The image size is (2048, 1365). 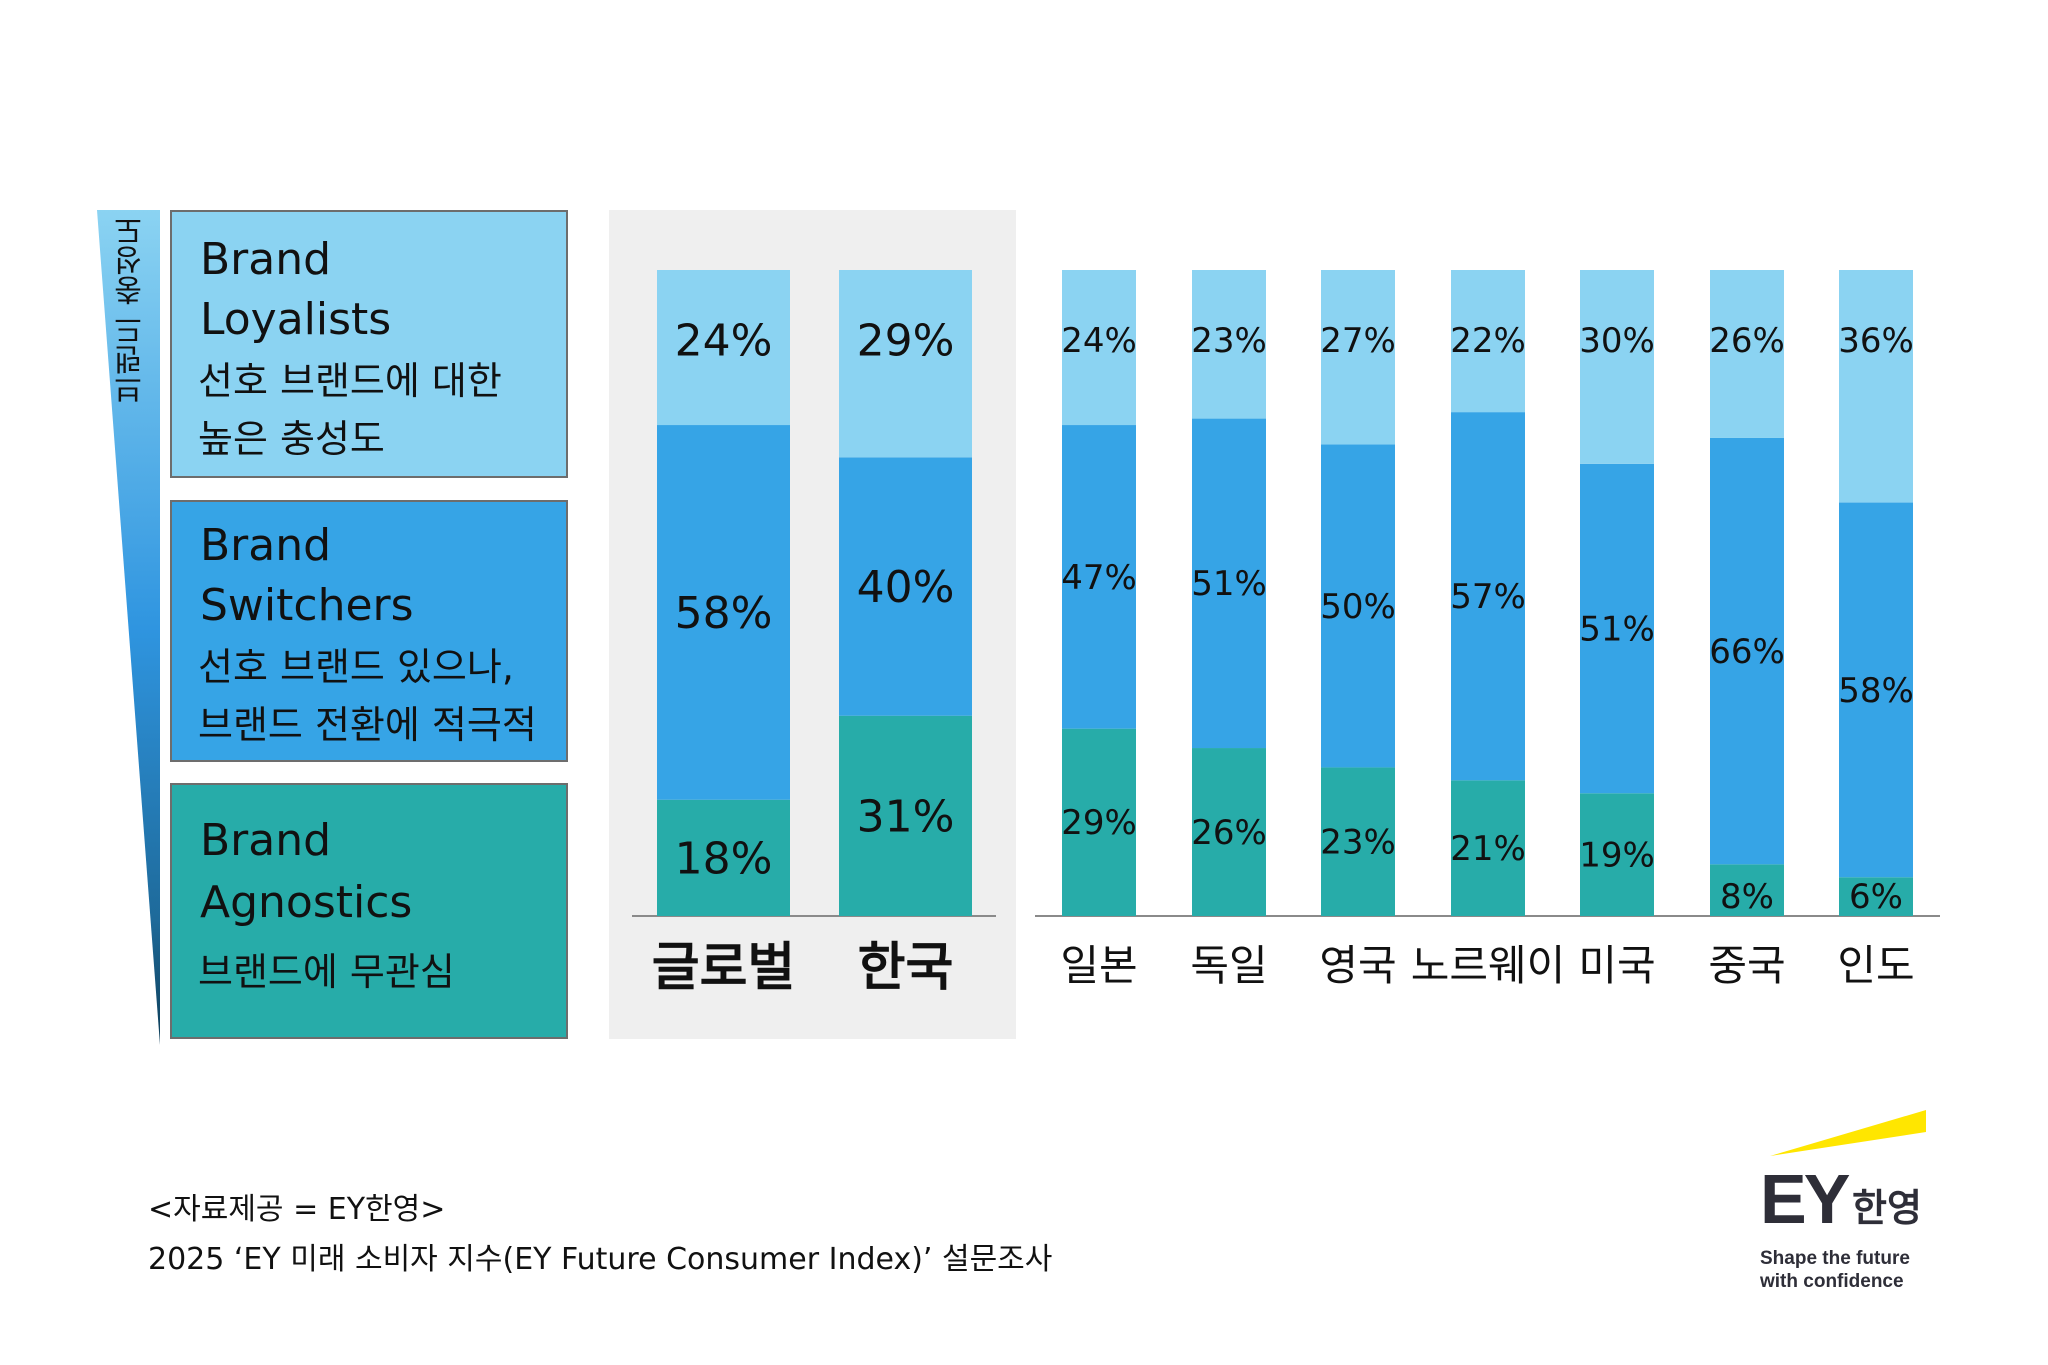 I want to click on category-label-3: 독일, so click(x=1228, y=965).